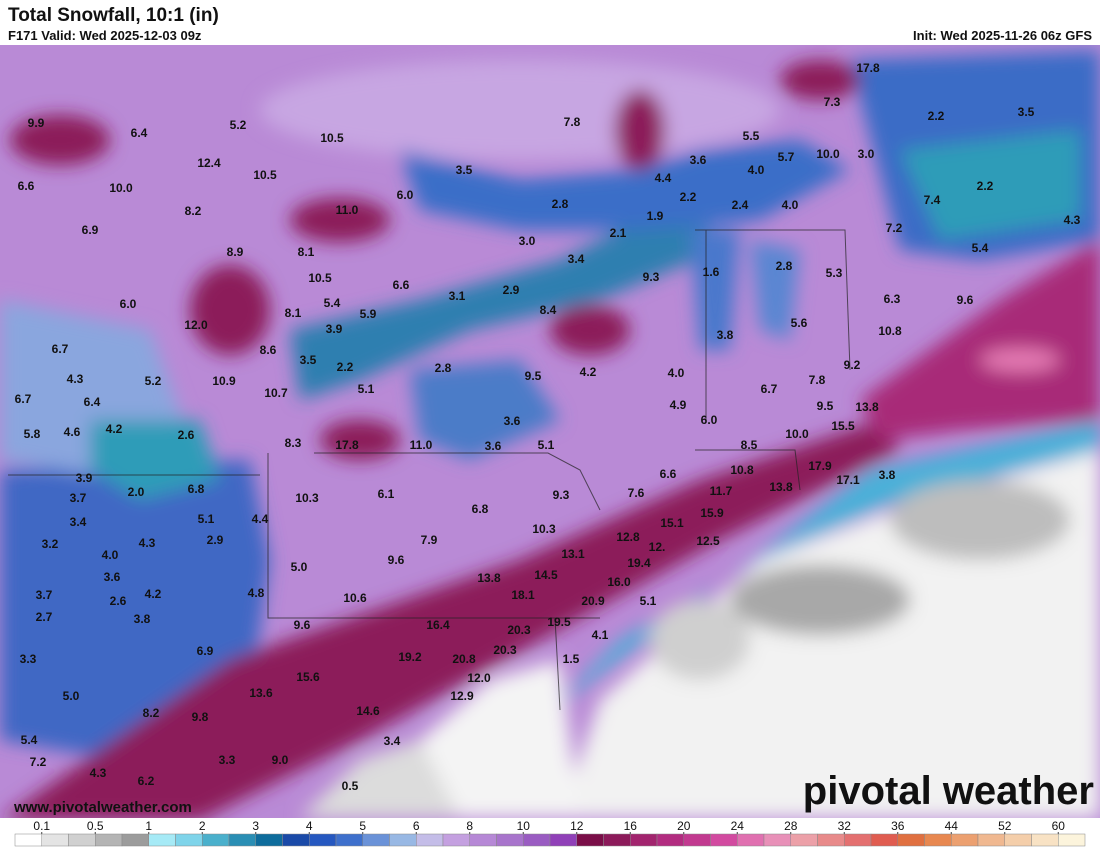 The width and height of the screenshot is (1100, 855). I want to click on legend-tick-label: 12, so click(577, 826).